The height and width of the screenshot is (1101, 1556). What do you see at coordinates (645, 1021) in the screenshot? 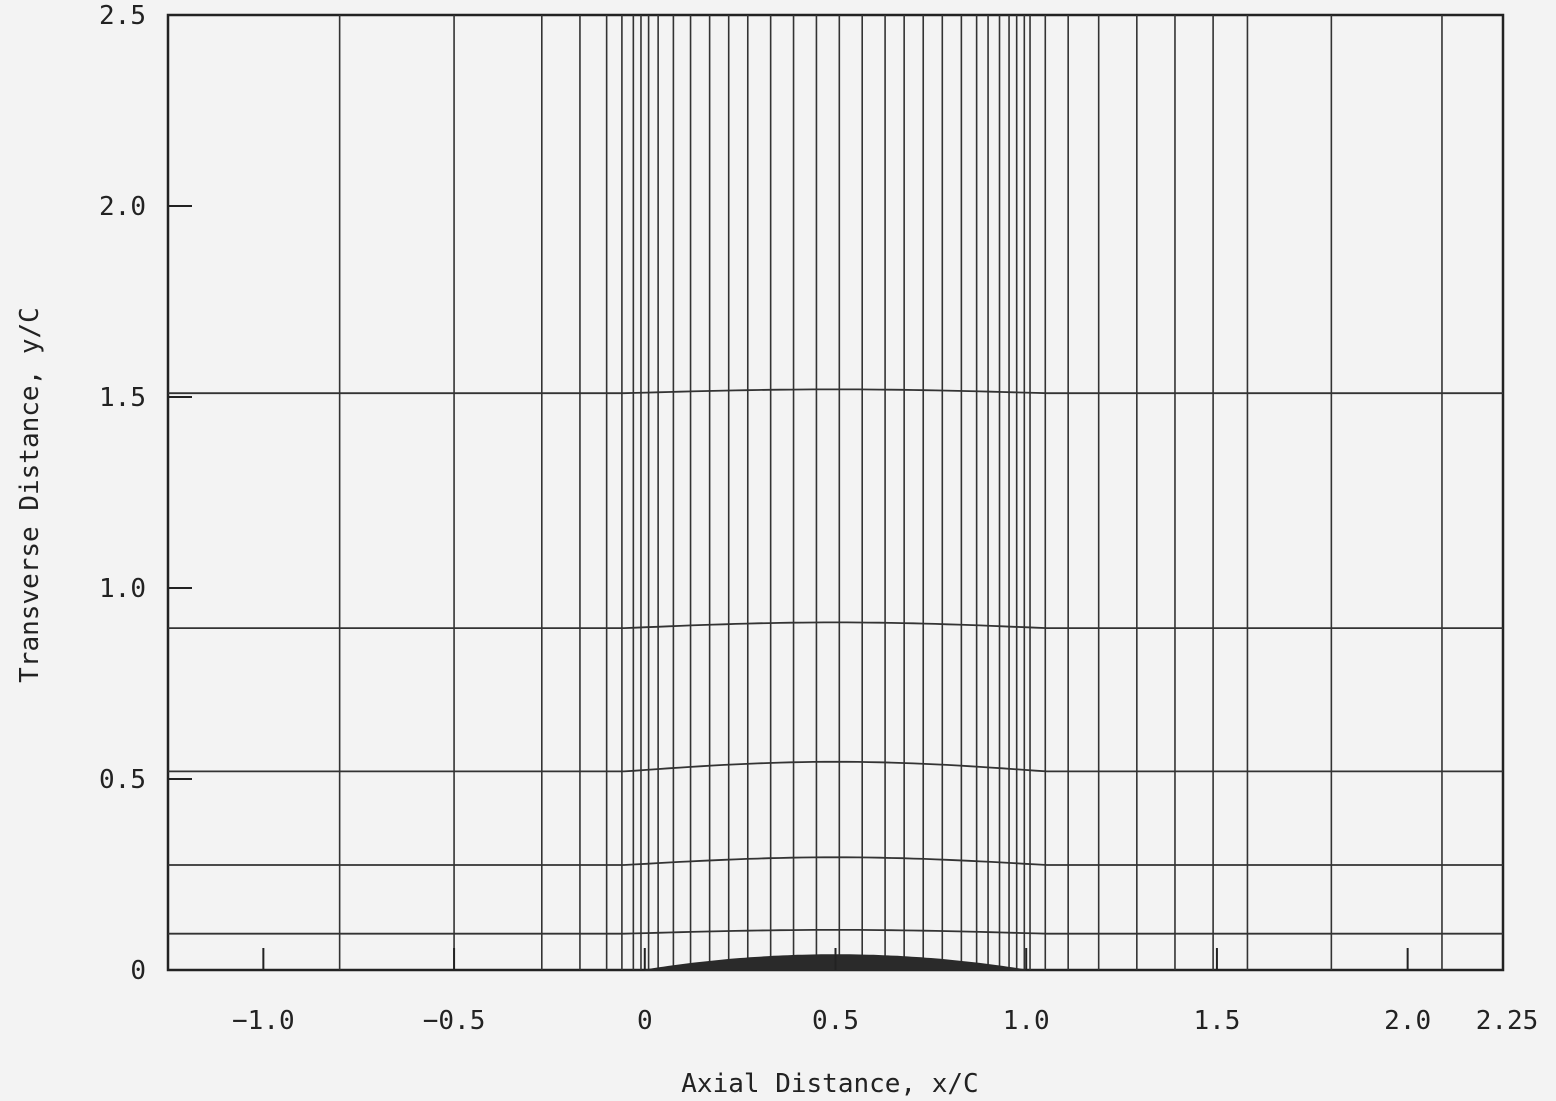
I see `x-tick-label: 0` at bounding box center [645, 1021].